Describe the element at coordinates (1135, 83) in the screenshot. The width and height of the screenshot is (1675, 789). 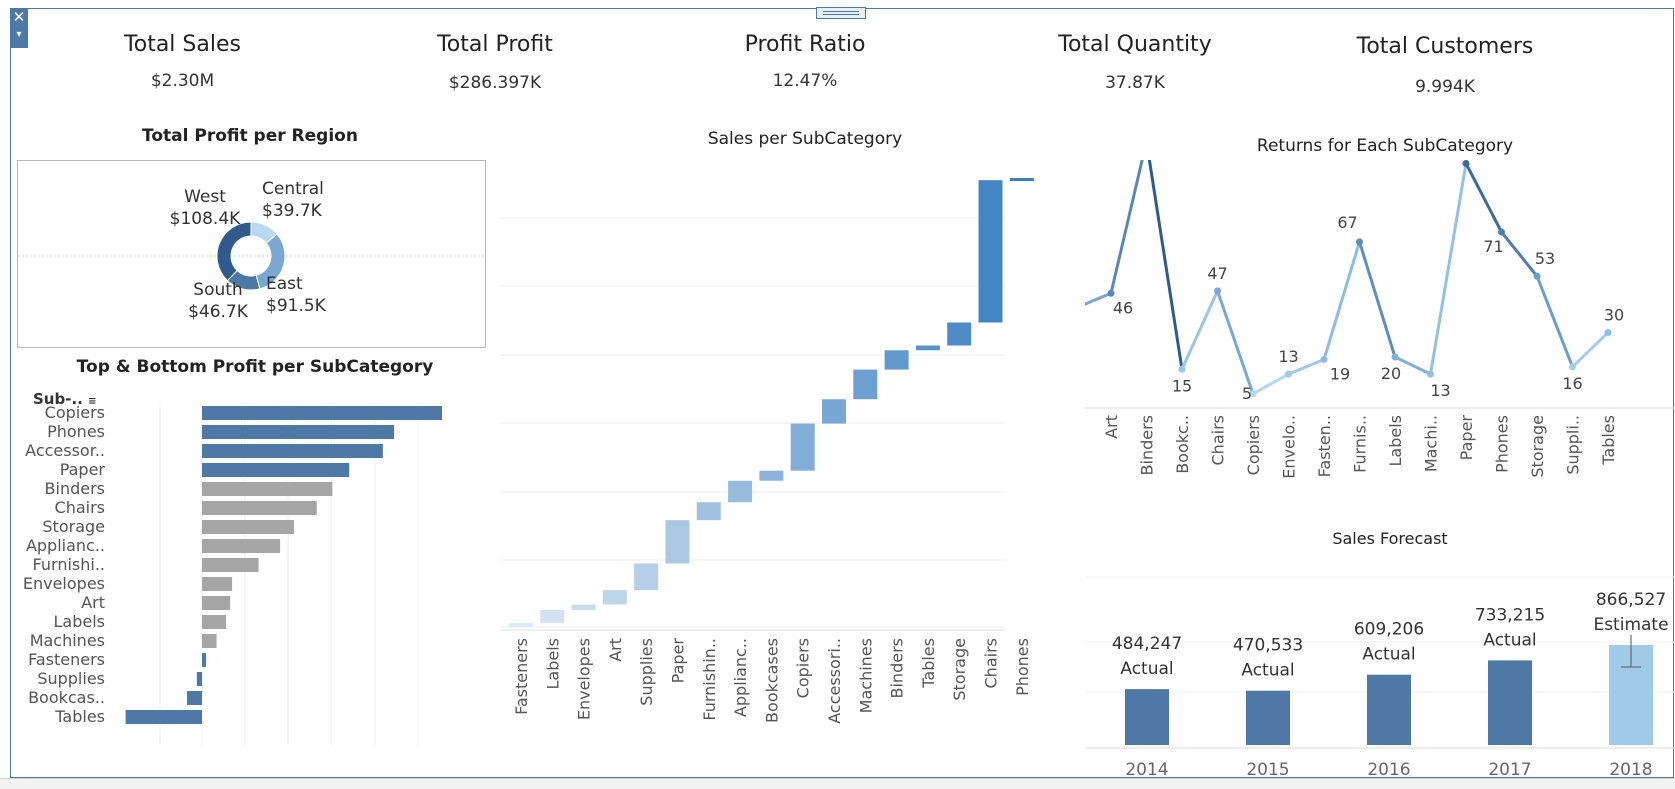
I see `kpi-value: 37.87K` at that location.